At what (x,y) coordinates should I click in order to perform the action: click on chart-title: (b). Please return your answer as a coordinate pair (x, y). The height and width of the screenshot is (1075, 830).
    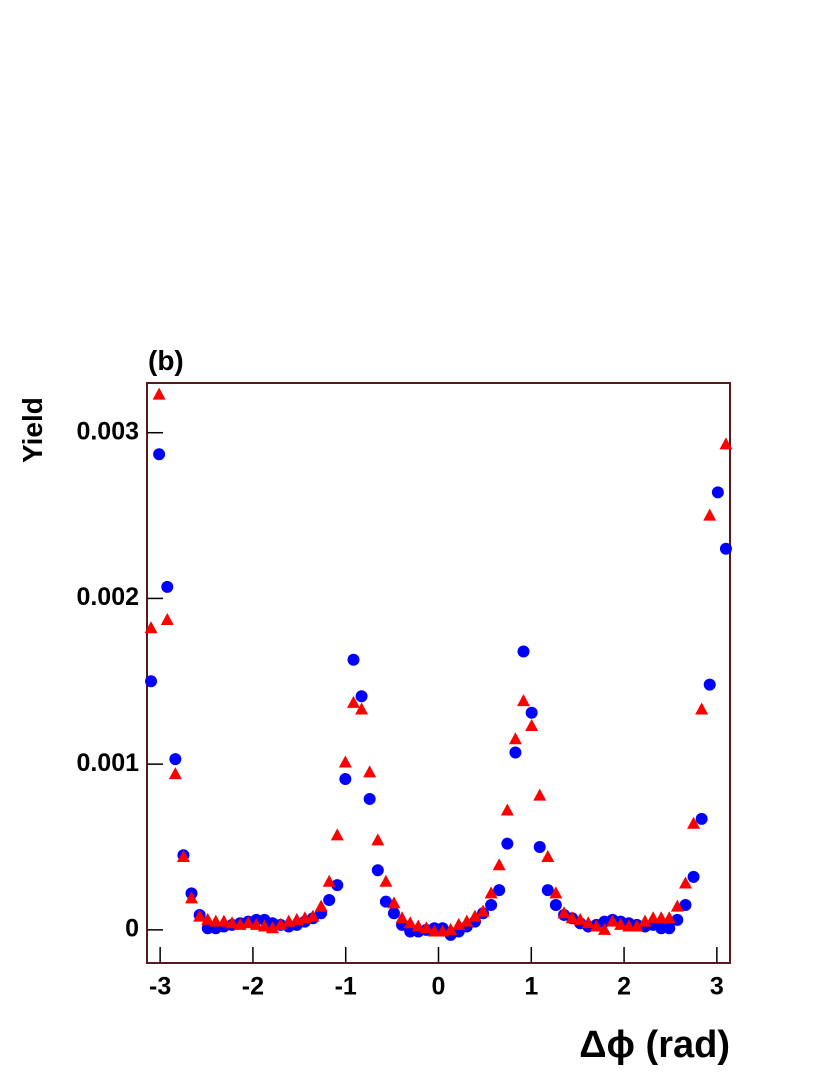
    Looking at the image, I should click on (166, 360).